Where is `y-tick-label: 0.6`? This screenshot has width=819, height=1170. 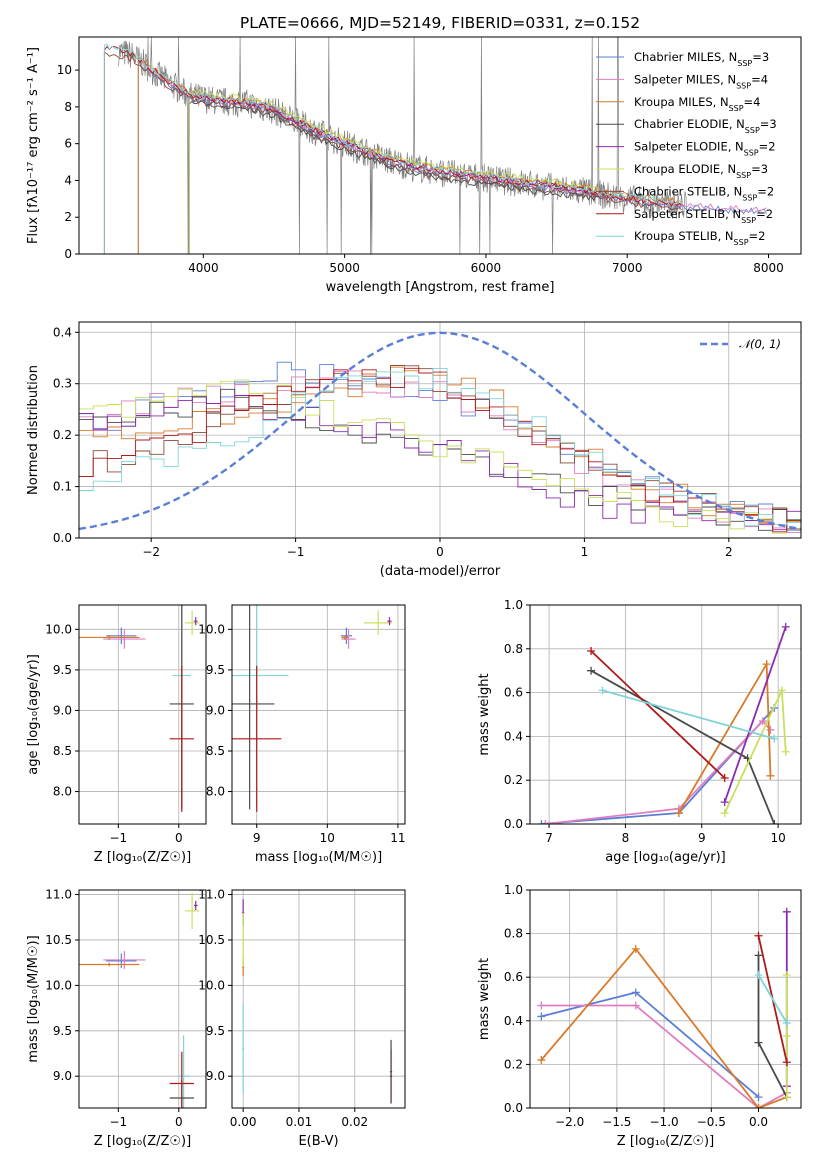
y-tick-label: 0.6 is located at coordinates (513, 977).